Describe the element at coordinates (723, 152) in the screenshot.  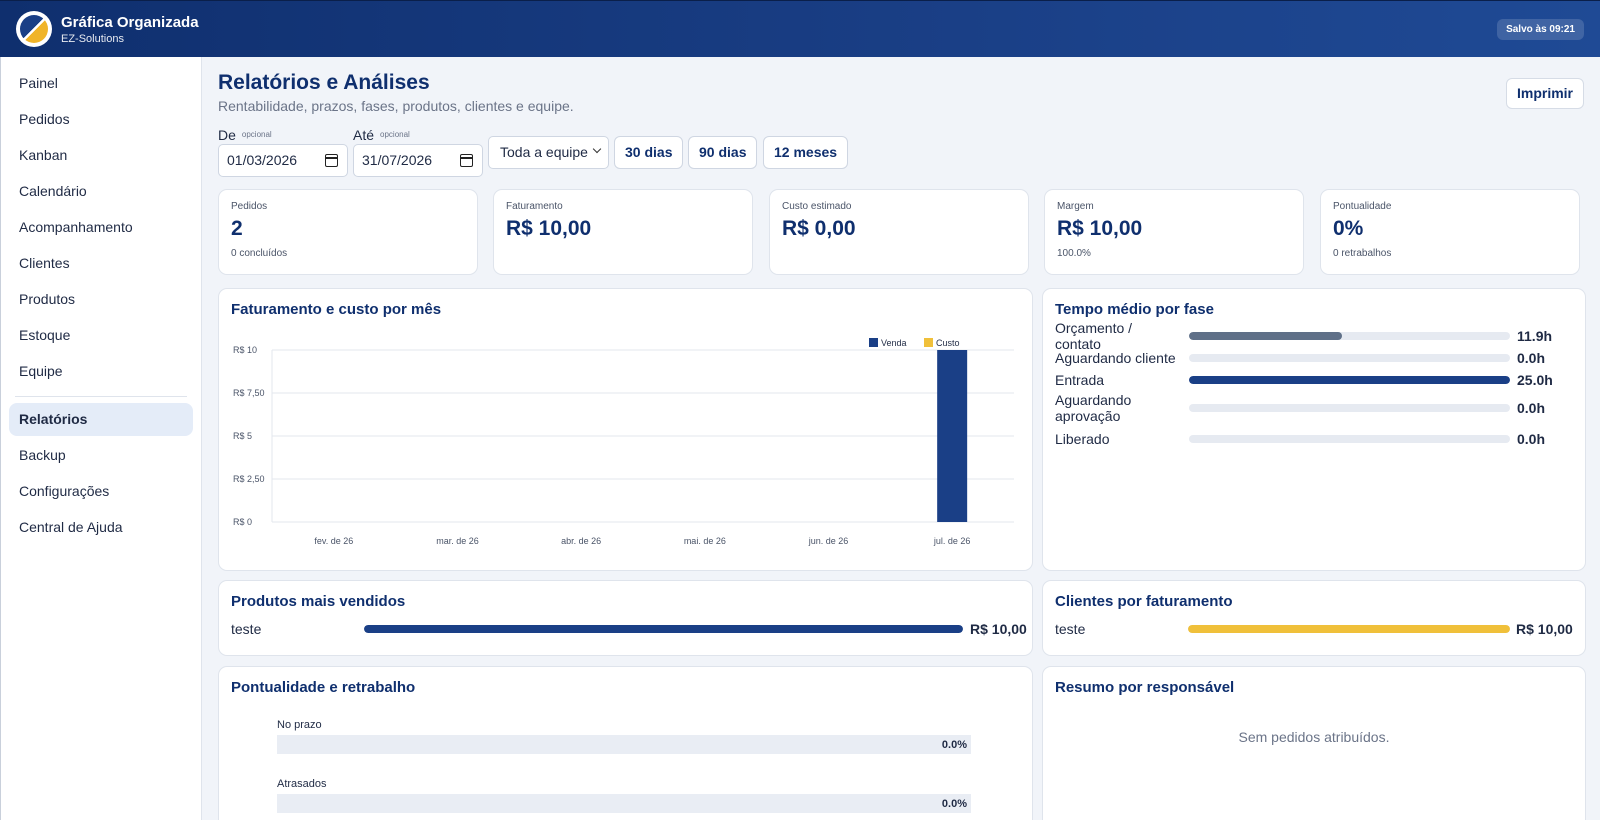
I see `preset-90-days-button: 90 dias` at that location.